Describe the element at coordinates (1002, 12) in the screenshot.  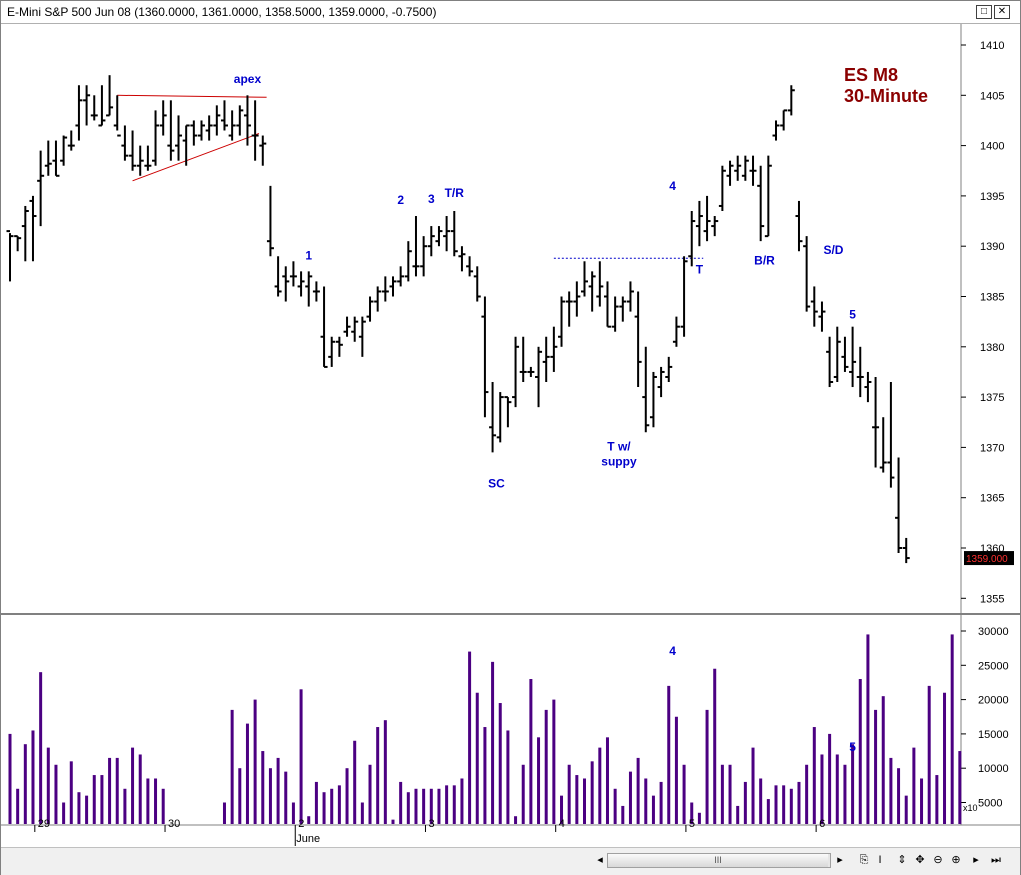
I see `close-icon: ✕` at that location.